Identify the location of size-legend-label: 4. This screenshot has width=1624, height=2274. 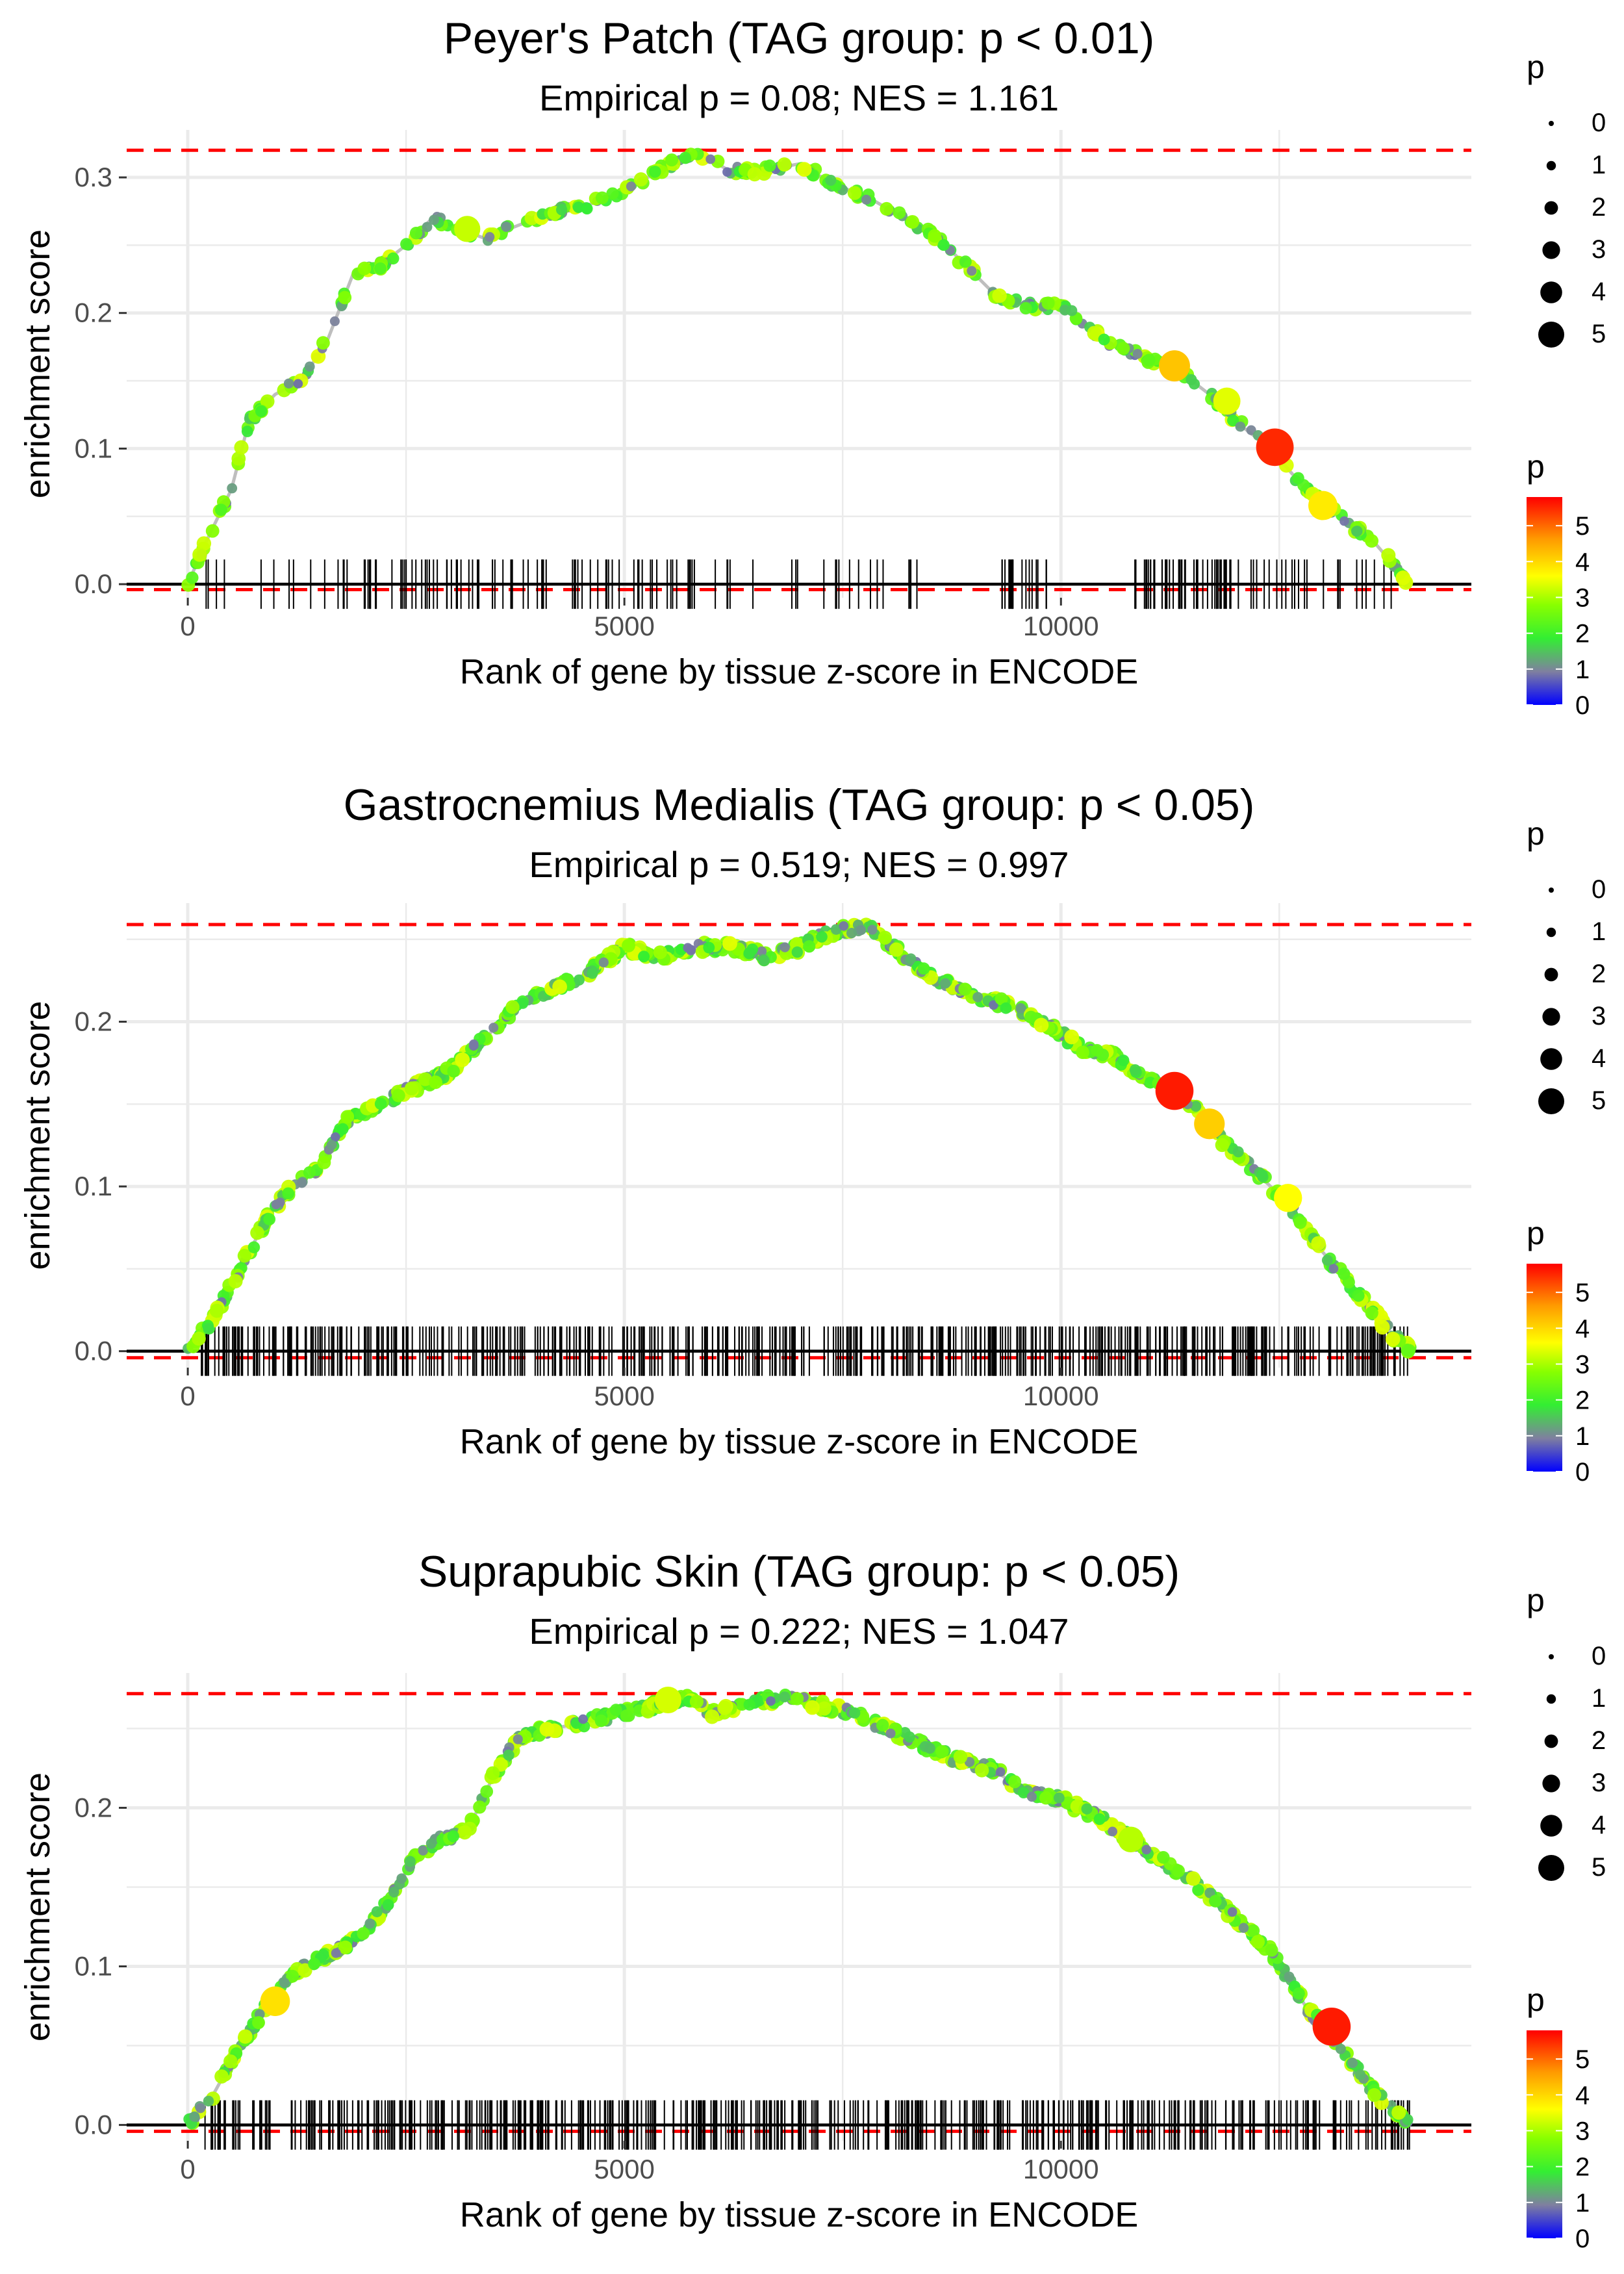
(1599, 1825).